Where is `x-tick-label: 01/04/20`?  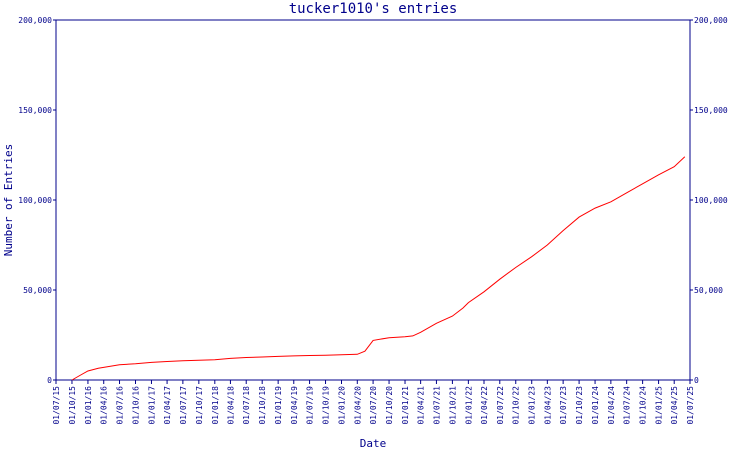 x-tick-label: 01/04/20 is located at coordinates (357, 405).